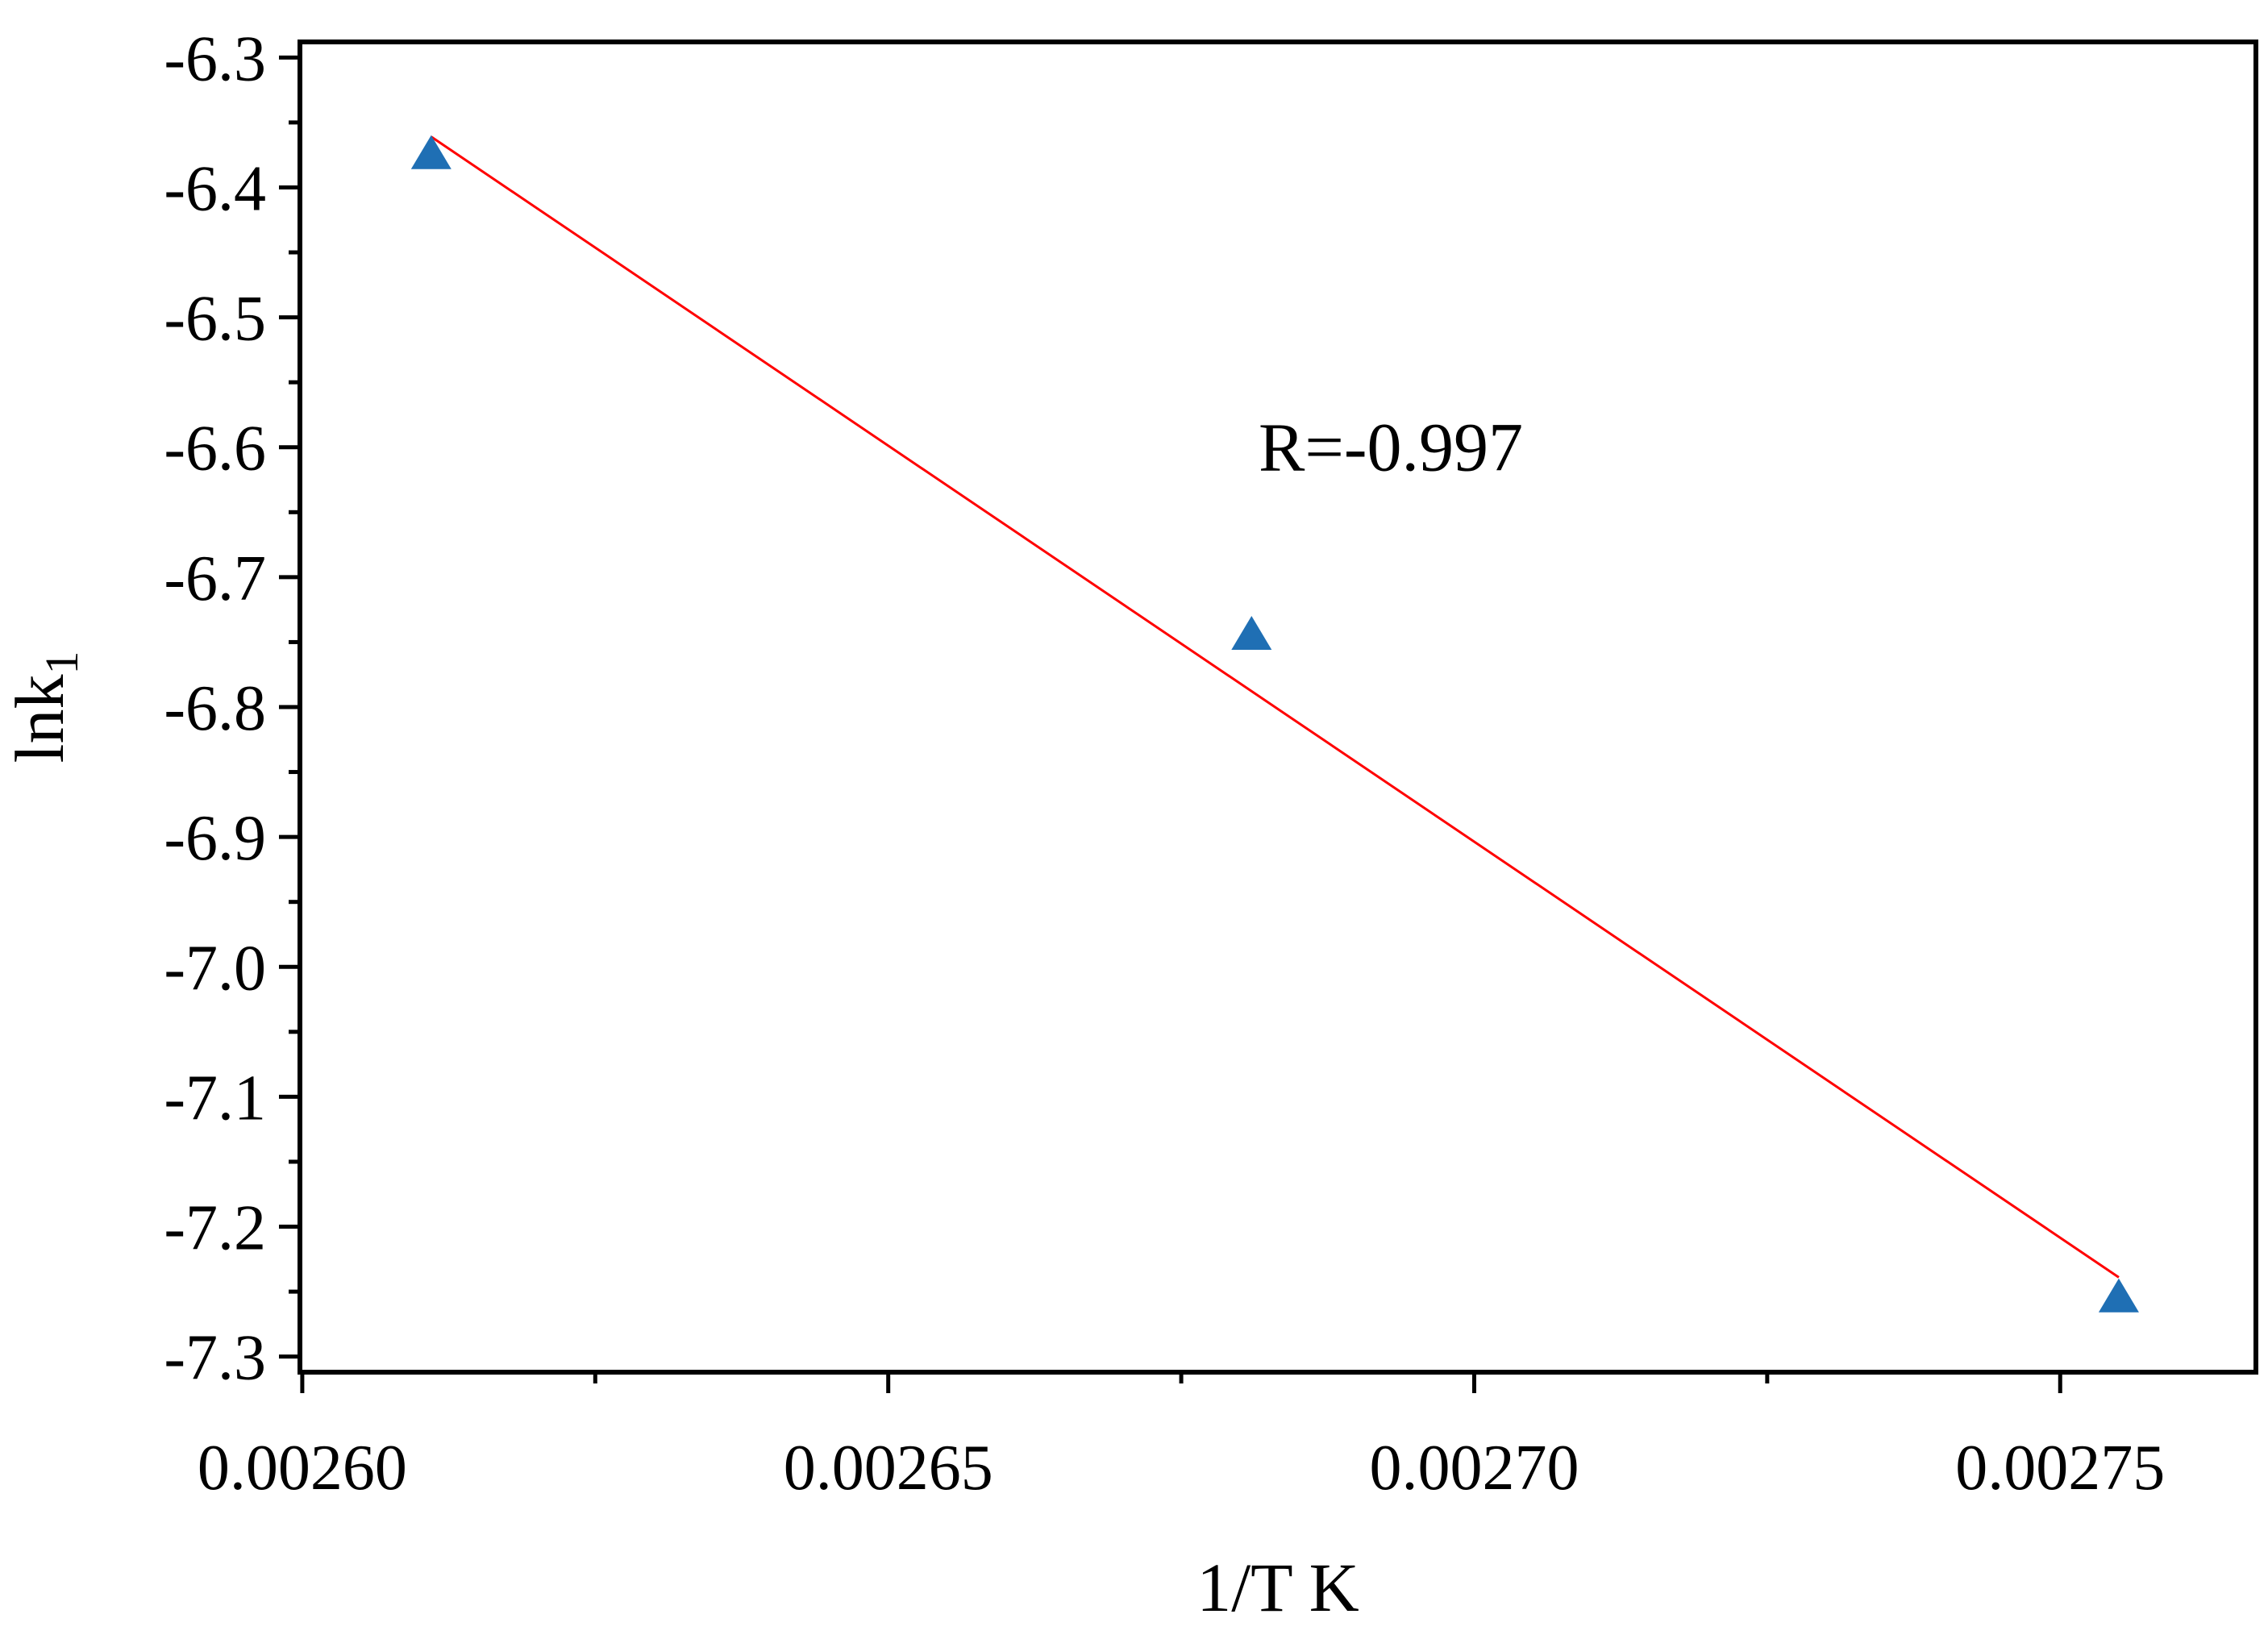 This screenshot has width=2268, height=1635. I want to click on y-tick-label: -6.5, so click(215, 319).